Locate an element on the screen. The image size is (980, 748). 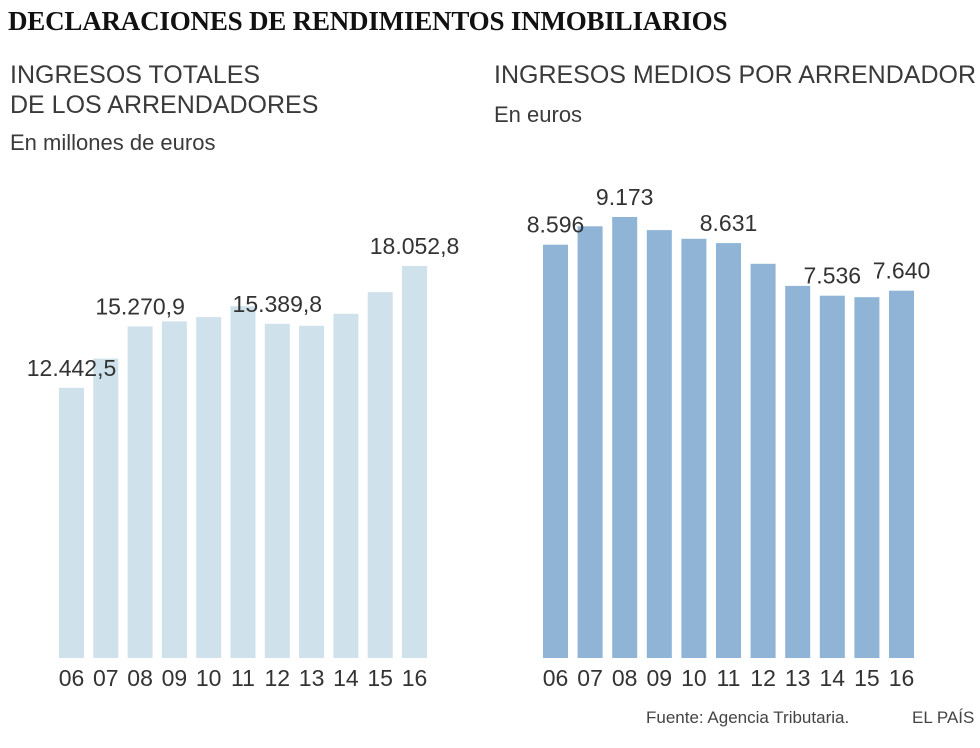
right-chart-title: INGRESOS MEDIOS POR ARRENDADOR is located at coordinates (735, 75).